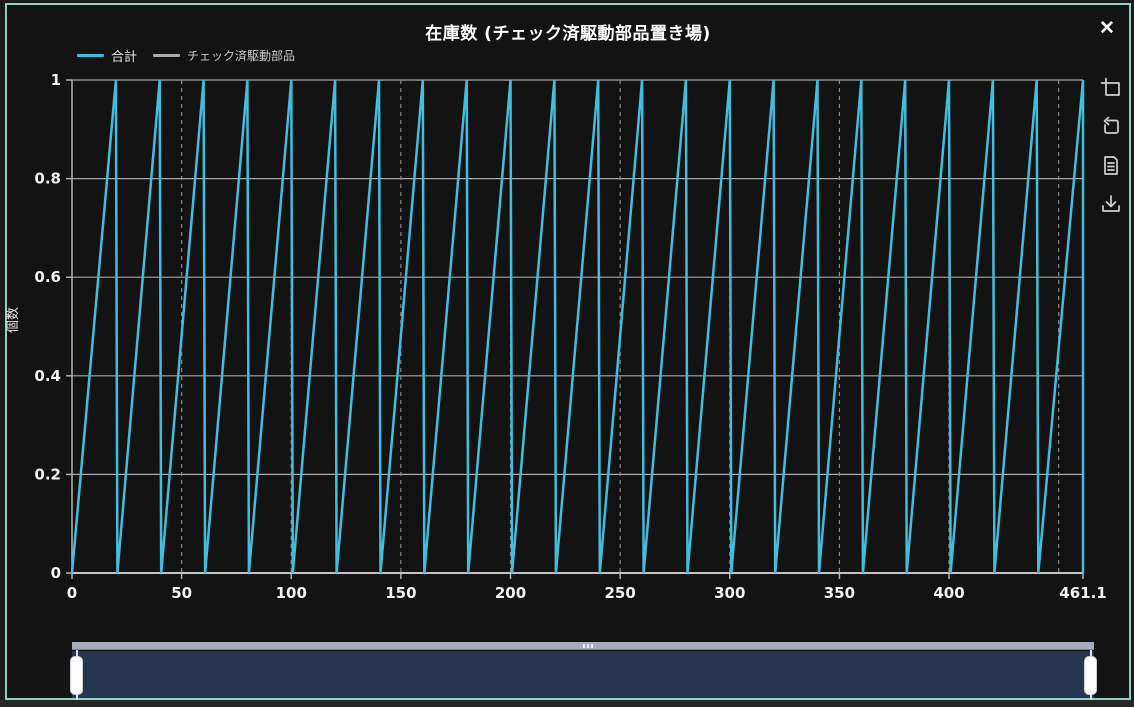 This screenshot has width=1134, height=707. Describe the element at coordinates (839, 593) in the screenshot. I see `x-tick-label: 350` at that location.